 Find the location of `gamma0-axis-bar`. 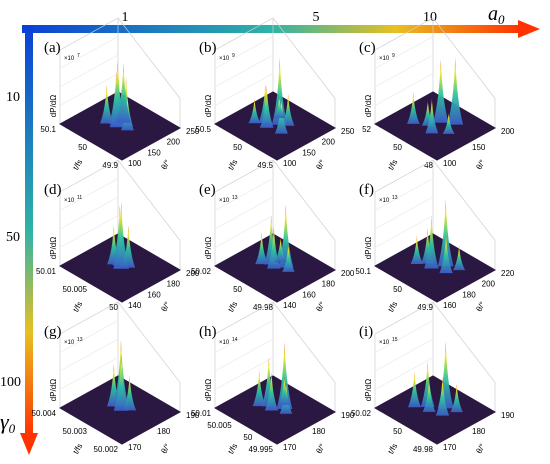

gamma0-axis-bar is located at coordinates (29, 230).